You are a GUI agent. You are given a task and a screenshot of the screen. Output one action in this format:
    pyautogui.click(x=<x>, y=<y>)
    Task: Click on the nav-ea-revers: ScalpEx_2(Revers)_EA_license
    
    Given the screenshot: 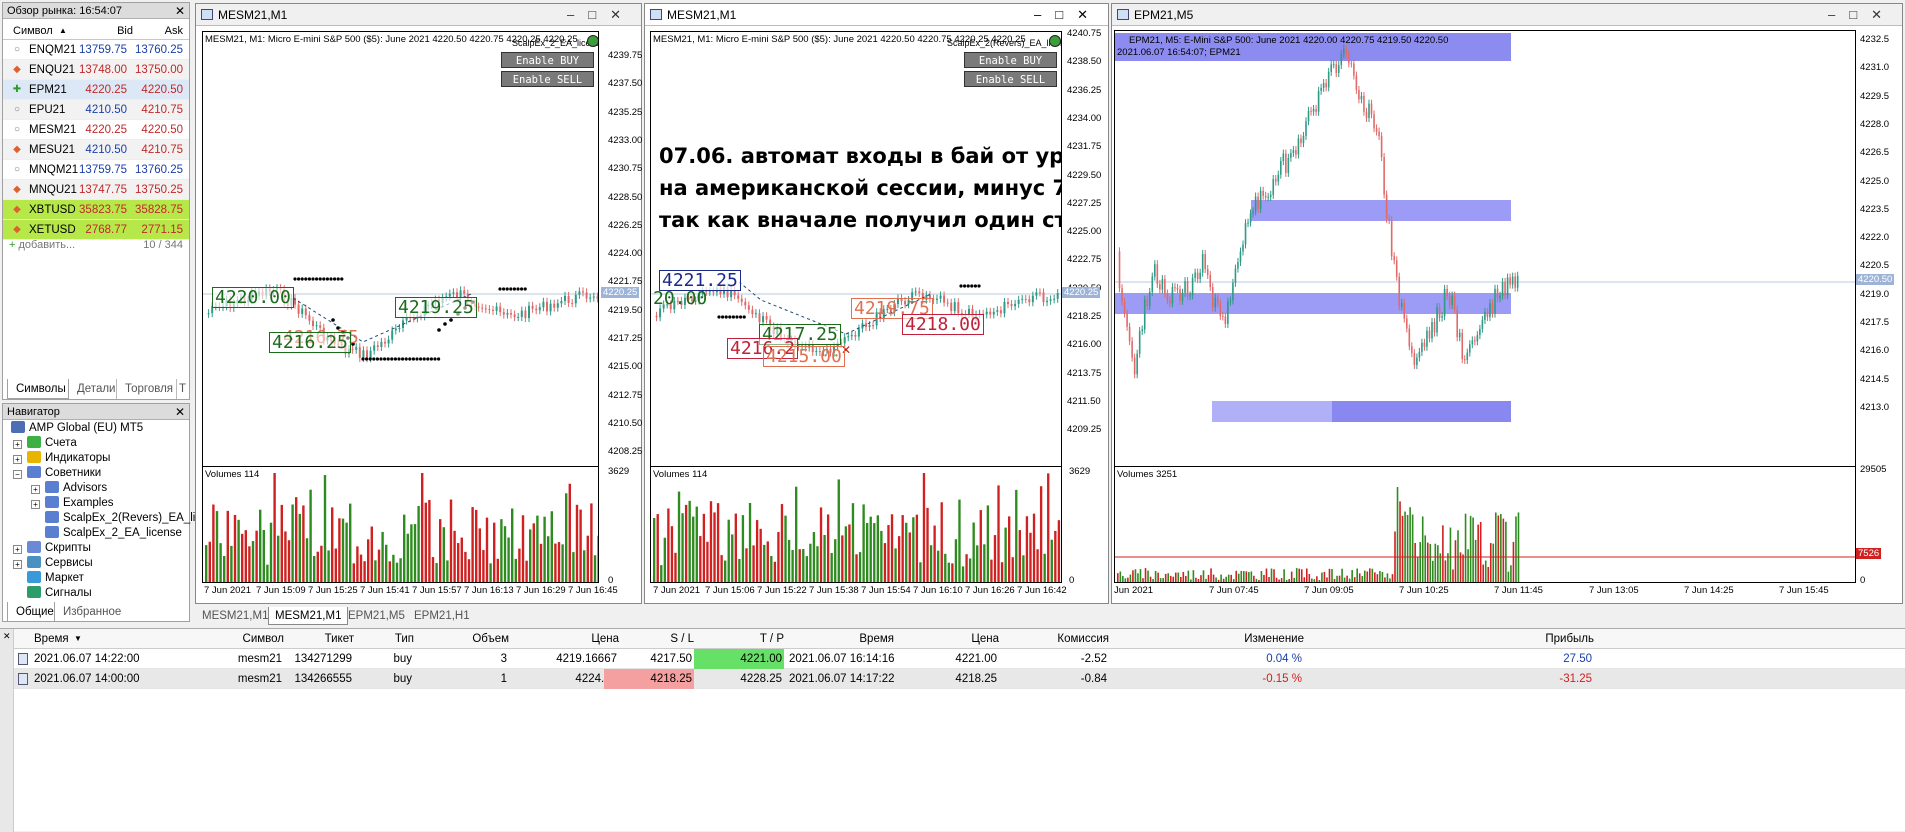 What is the action you would take?
    pyautogui.click(x=135, y=518)
    